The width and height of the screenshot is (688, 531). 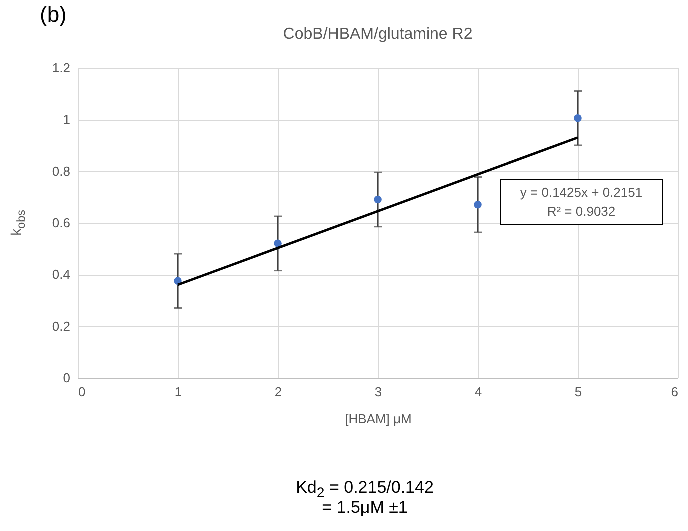 What do you see at coordinates (61, 326) in the screenshot?
I see `y-tick-label: 0.2` at bounding box center [61, 326].